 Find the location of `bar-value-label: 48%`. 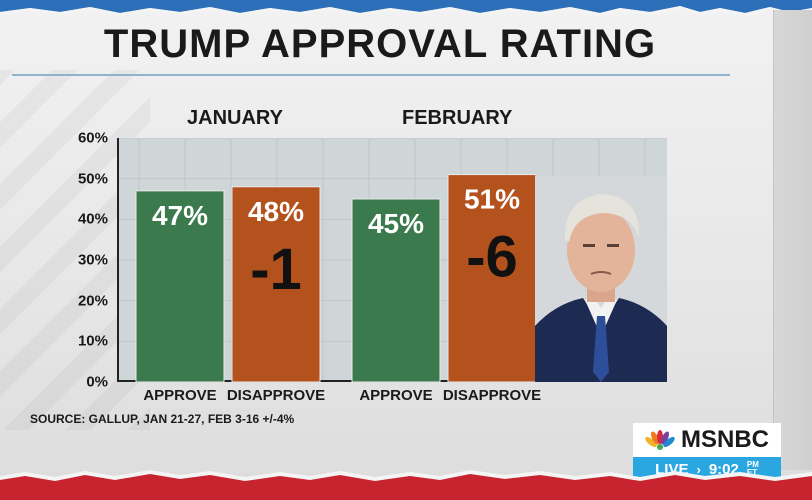

bar-value-label: 48% is located at coordinates (276, 211).